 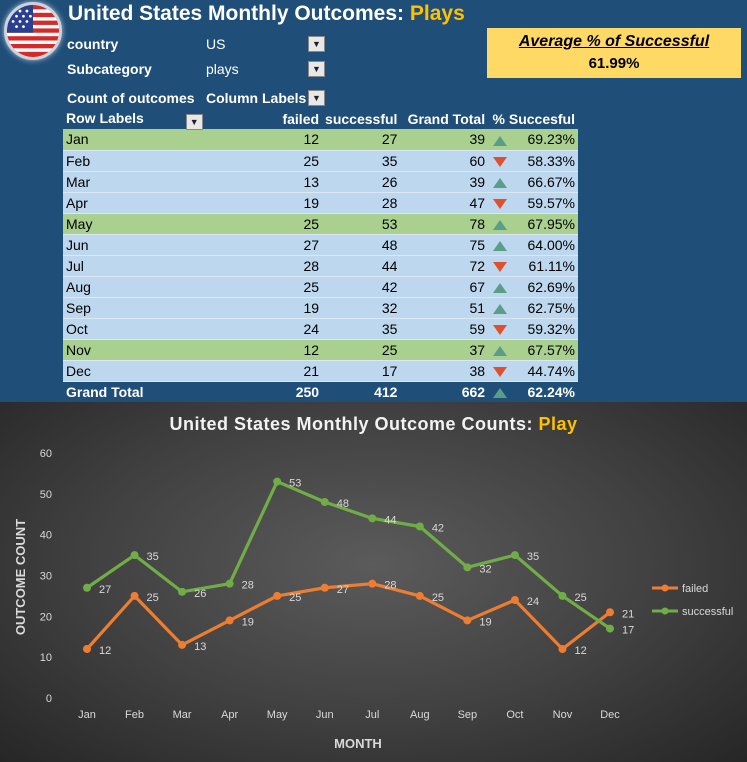 I want to click on row-month: Aug, so click(x=134, y=287).